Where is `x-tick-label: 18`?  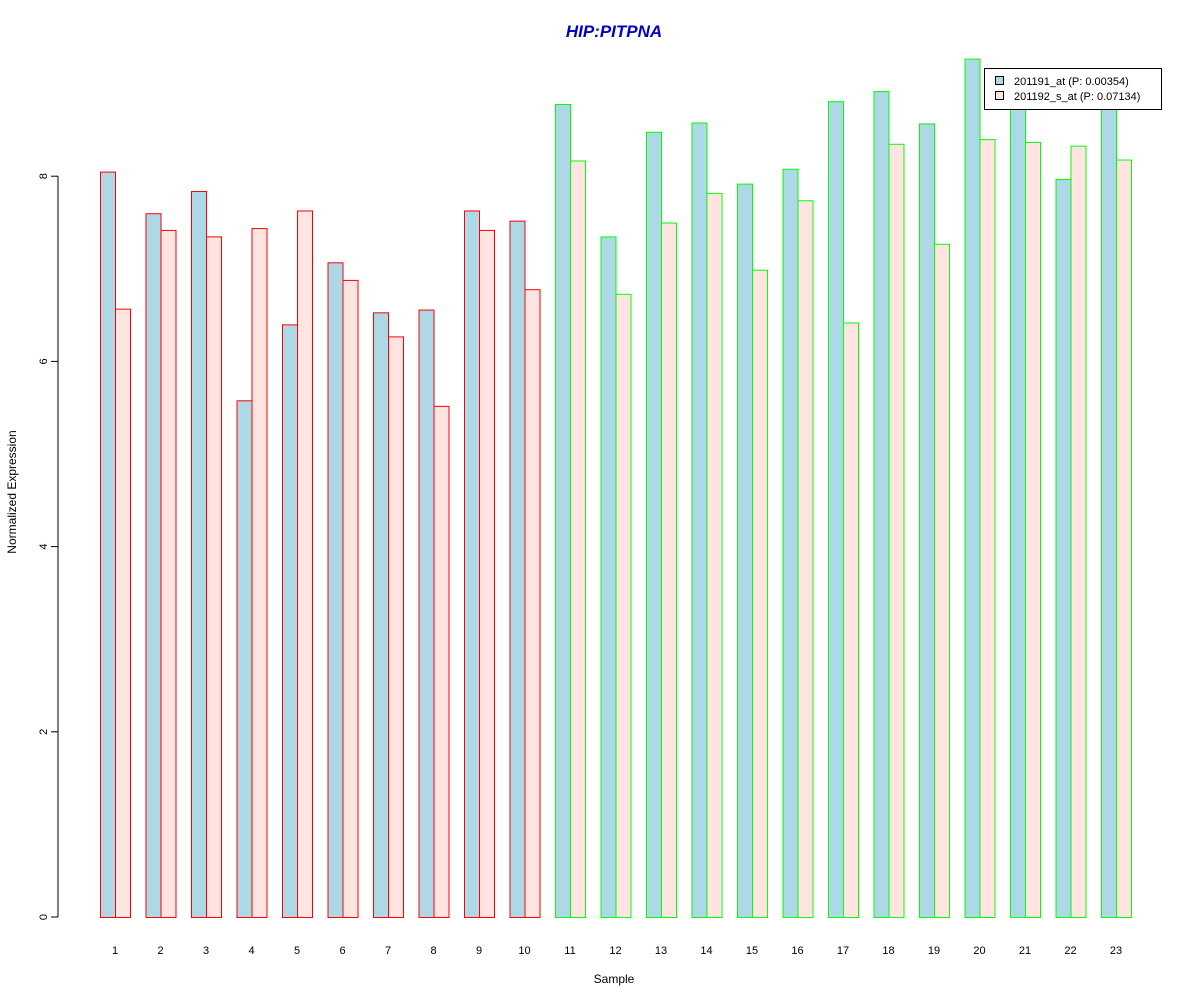
x-tick-label: 18 is located at coordinates (888, 951).